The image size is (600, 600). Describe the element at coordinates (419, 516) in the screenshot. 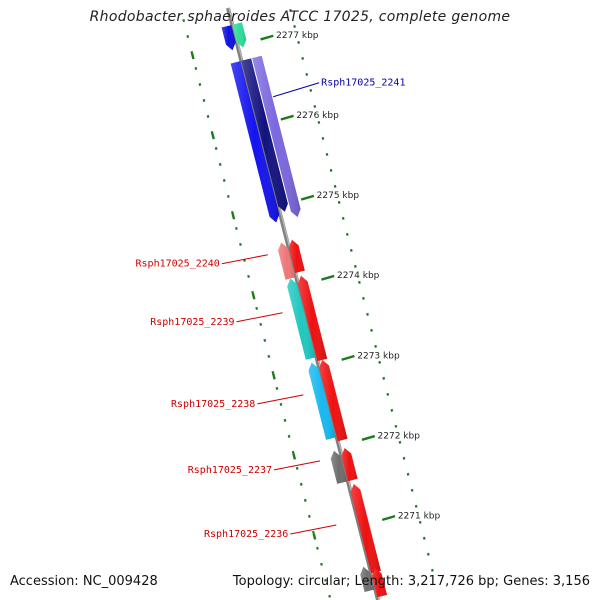

I see `ruler-label: 2271 kbp` at that location.